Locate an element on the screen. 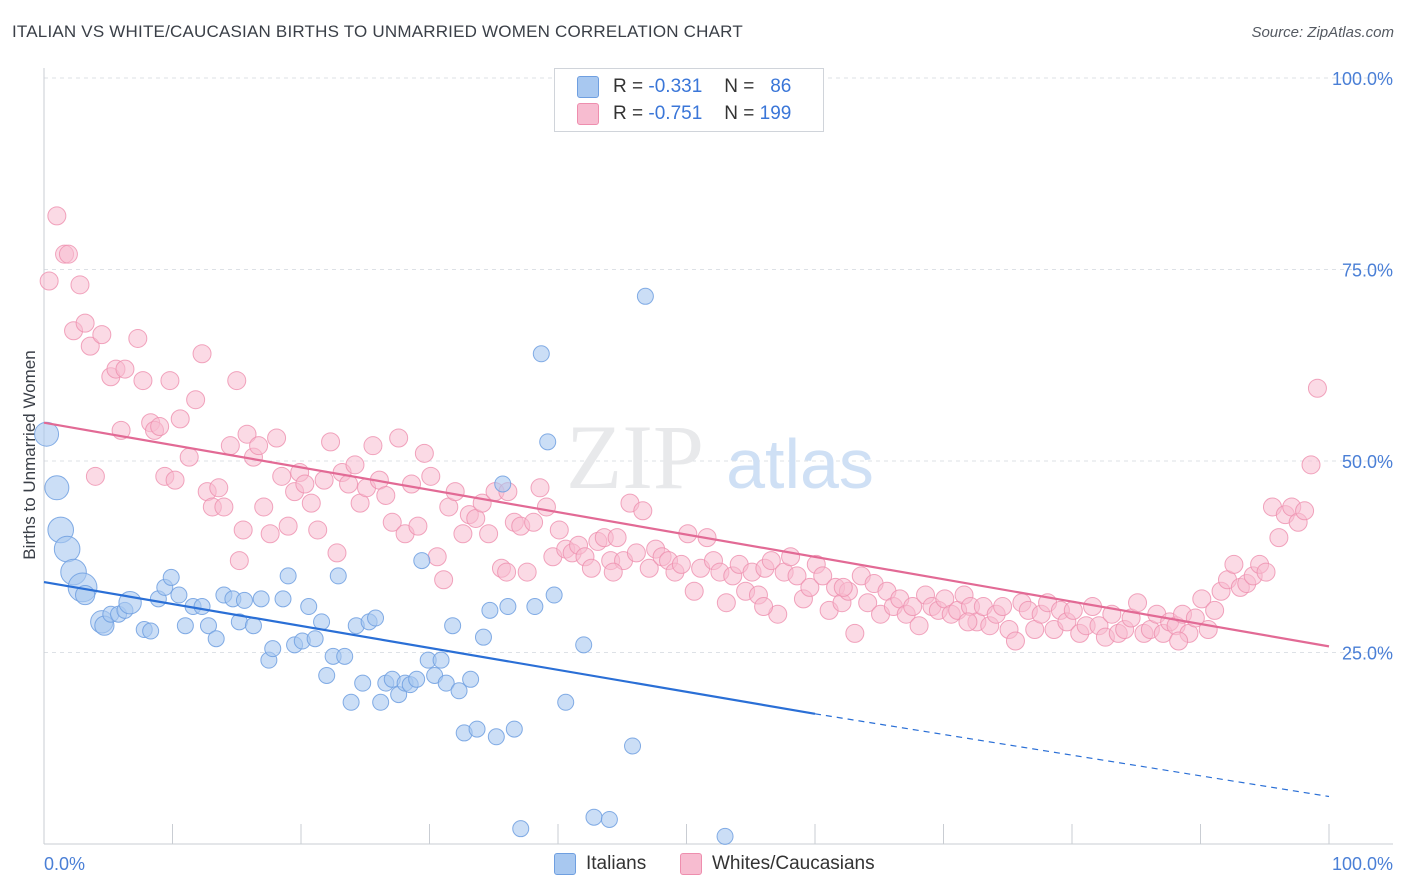 The width and height of the screenshot is (1406, 892). bottom-legend-italians: Italians is located at coordinates (600, 864).